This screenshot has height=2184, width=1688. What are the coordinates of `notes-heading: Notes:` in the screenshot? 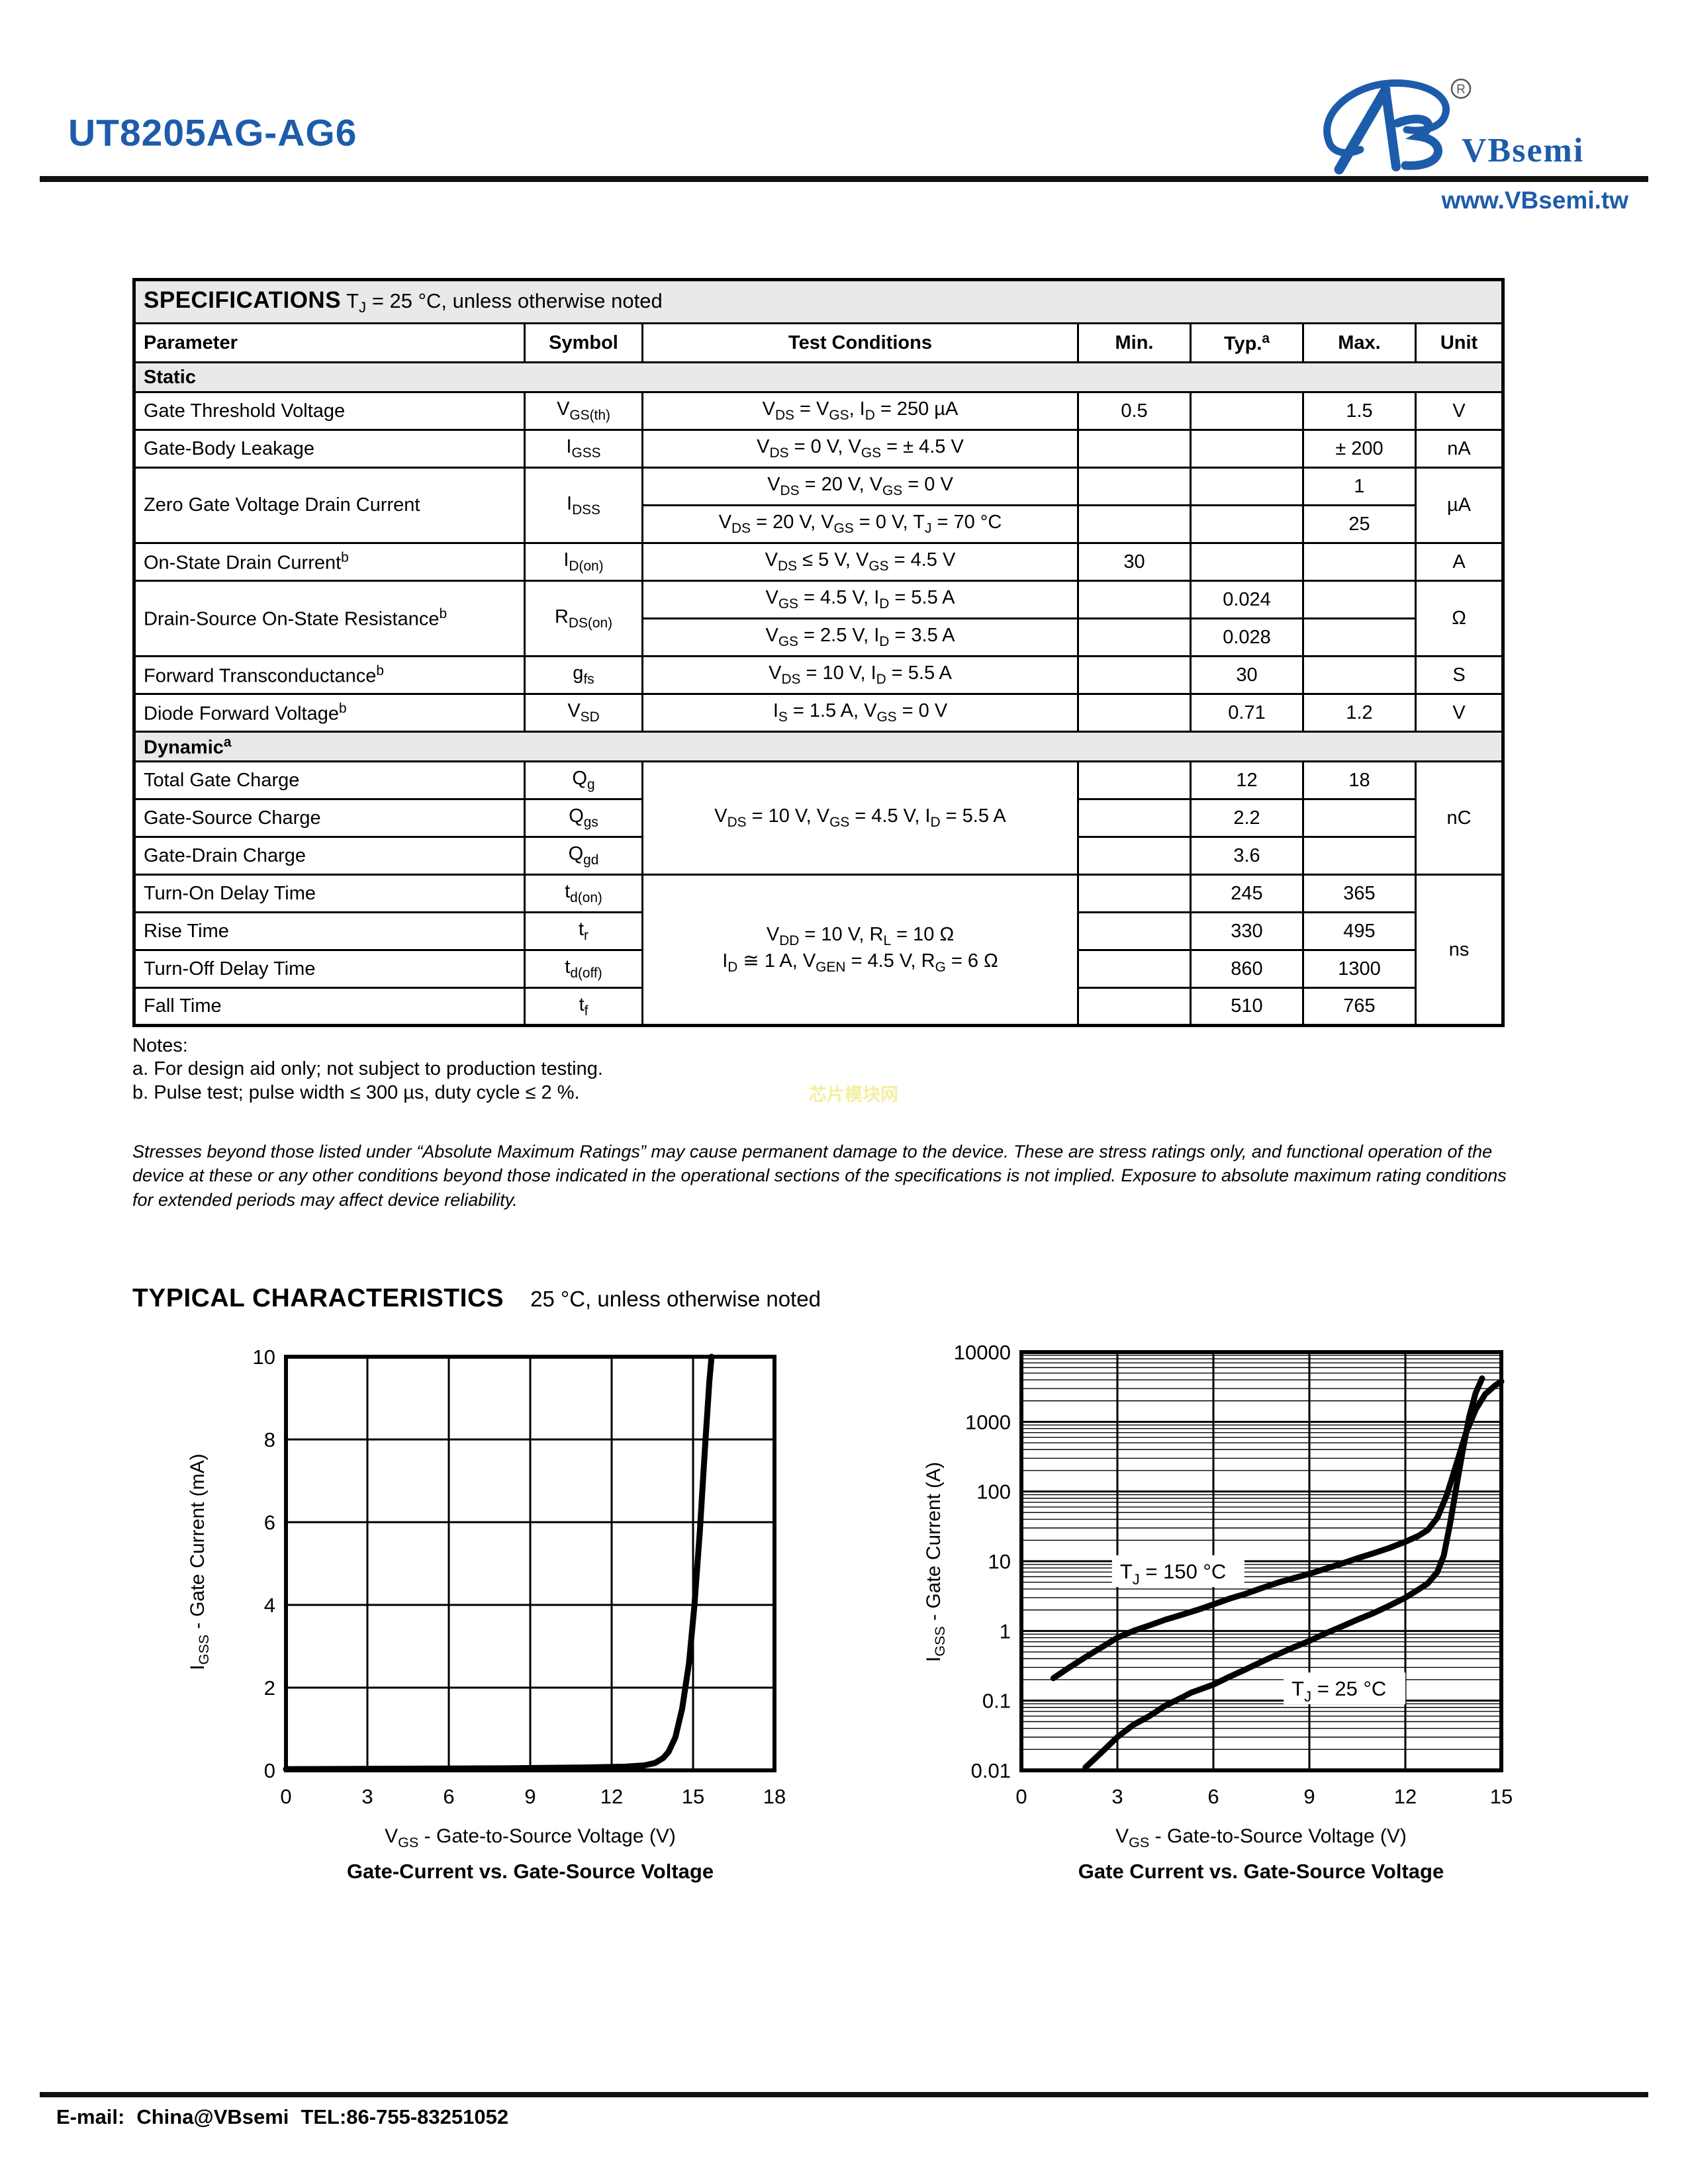 It's located at (160, 1045).